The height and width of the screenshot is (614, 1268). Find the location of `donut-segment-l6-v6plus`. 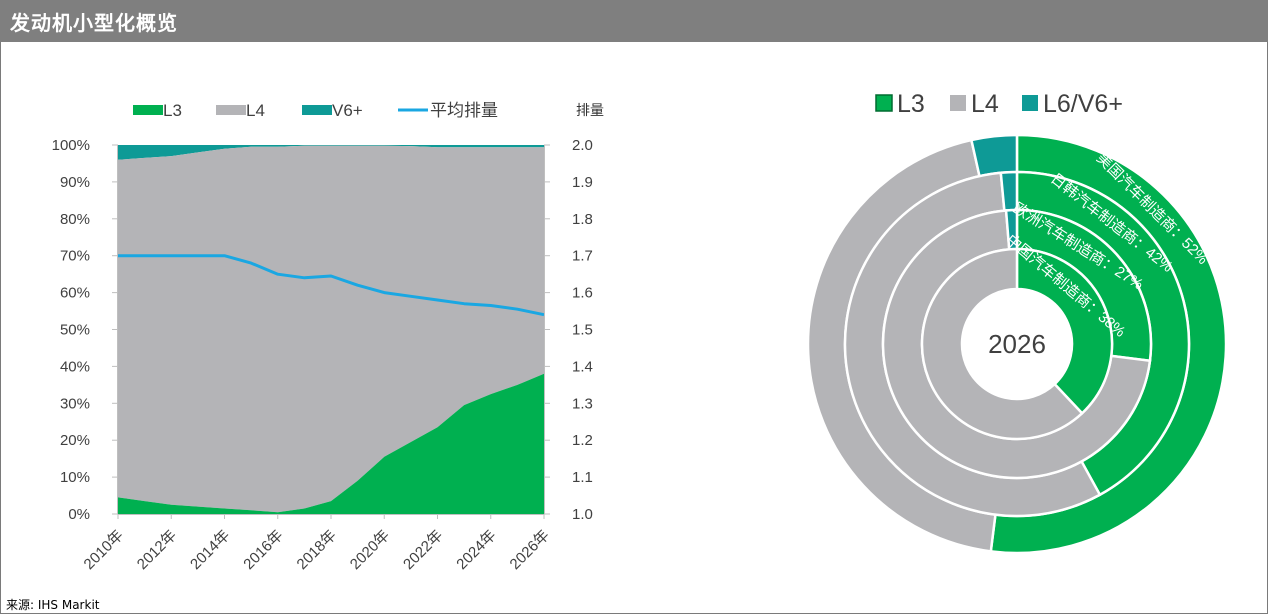

donut-segment-l6-v6plus is located at coordinates (994, 155).